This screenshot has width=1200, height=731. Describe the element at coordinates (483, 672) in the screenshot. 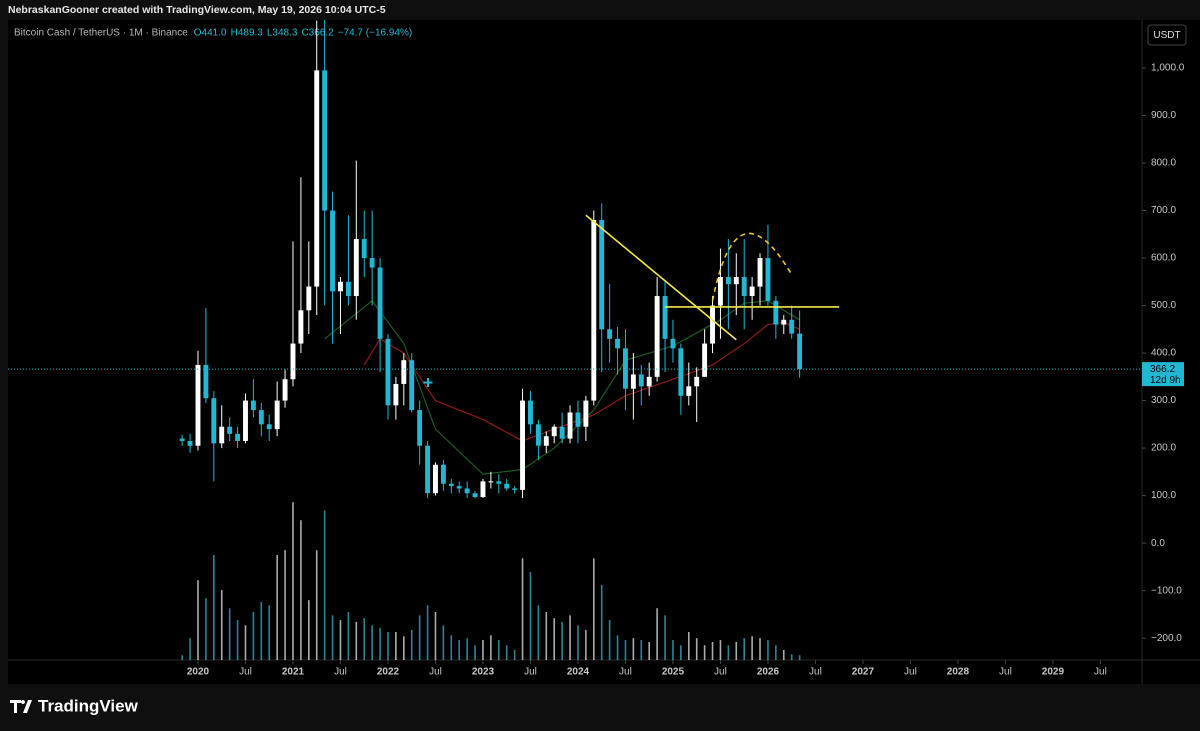

I see `x-tick-label: 2023` at that location.